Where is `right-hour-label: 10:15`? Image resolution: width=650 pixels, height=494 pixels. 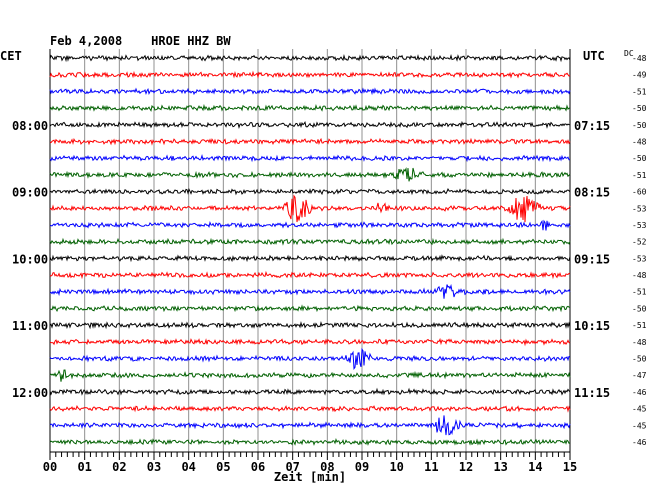 right-hour-label: 10:15 is located at coordinates (592, 326).